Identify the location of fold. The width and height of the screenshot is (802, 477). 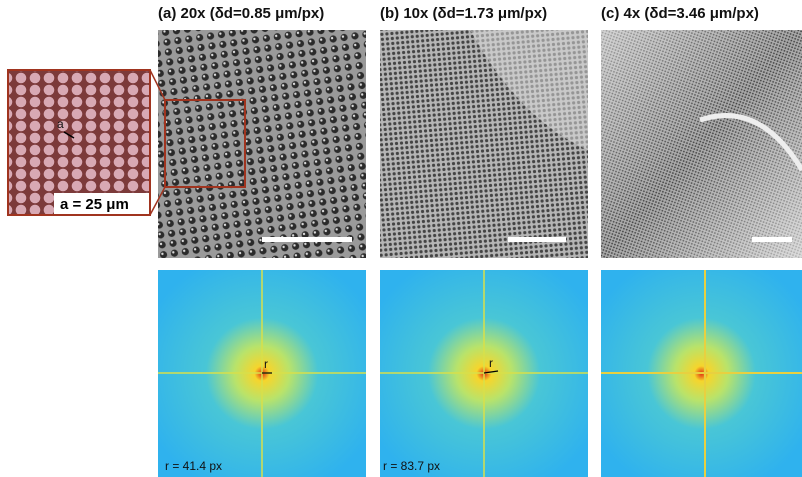
(750, 142).